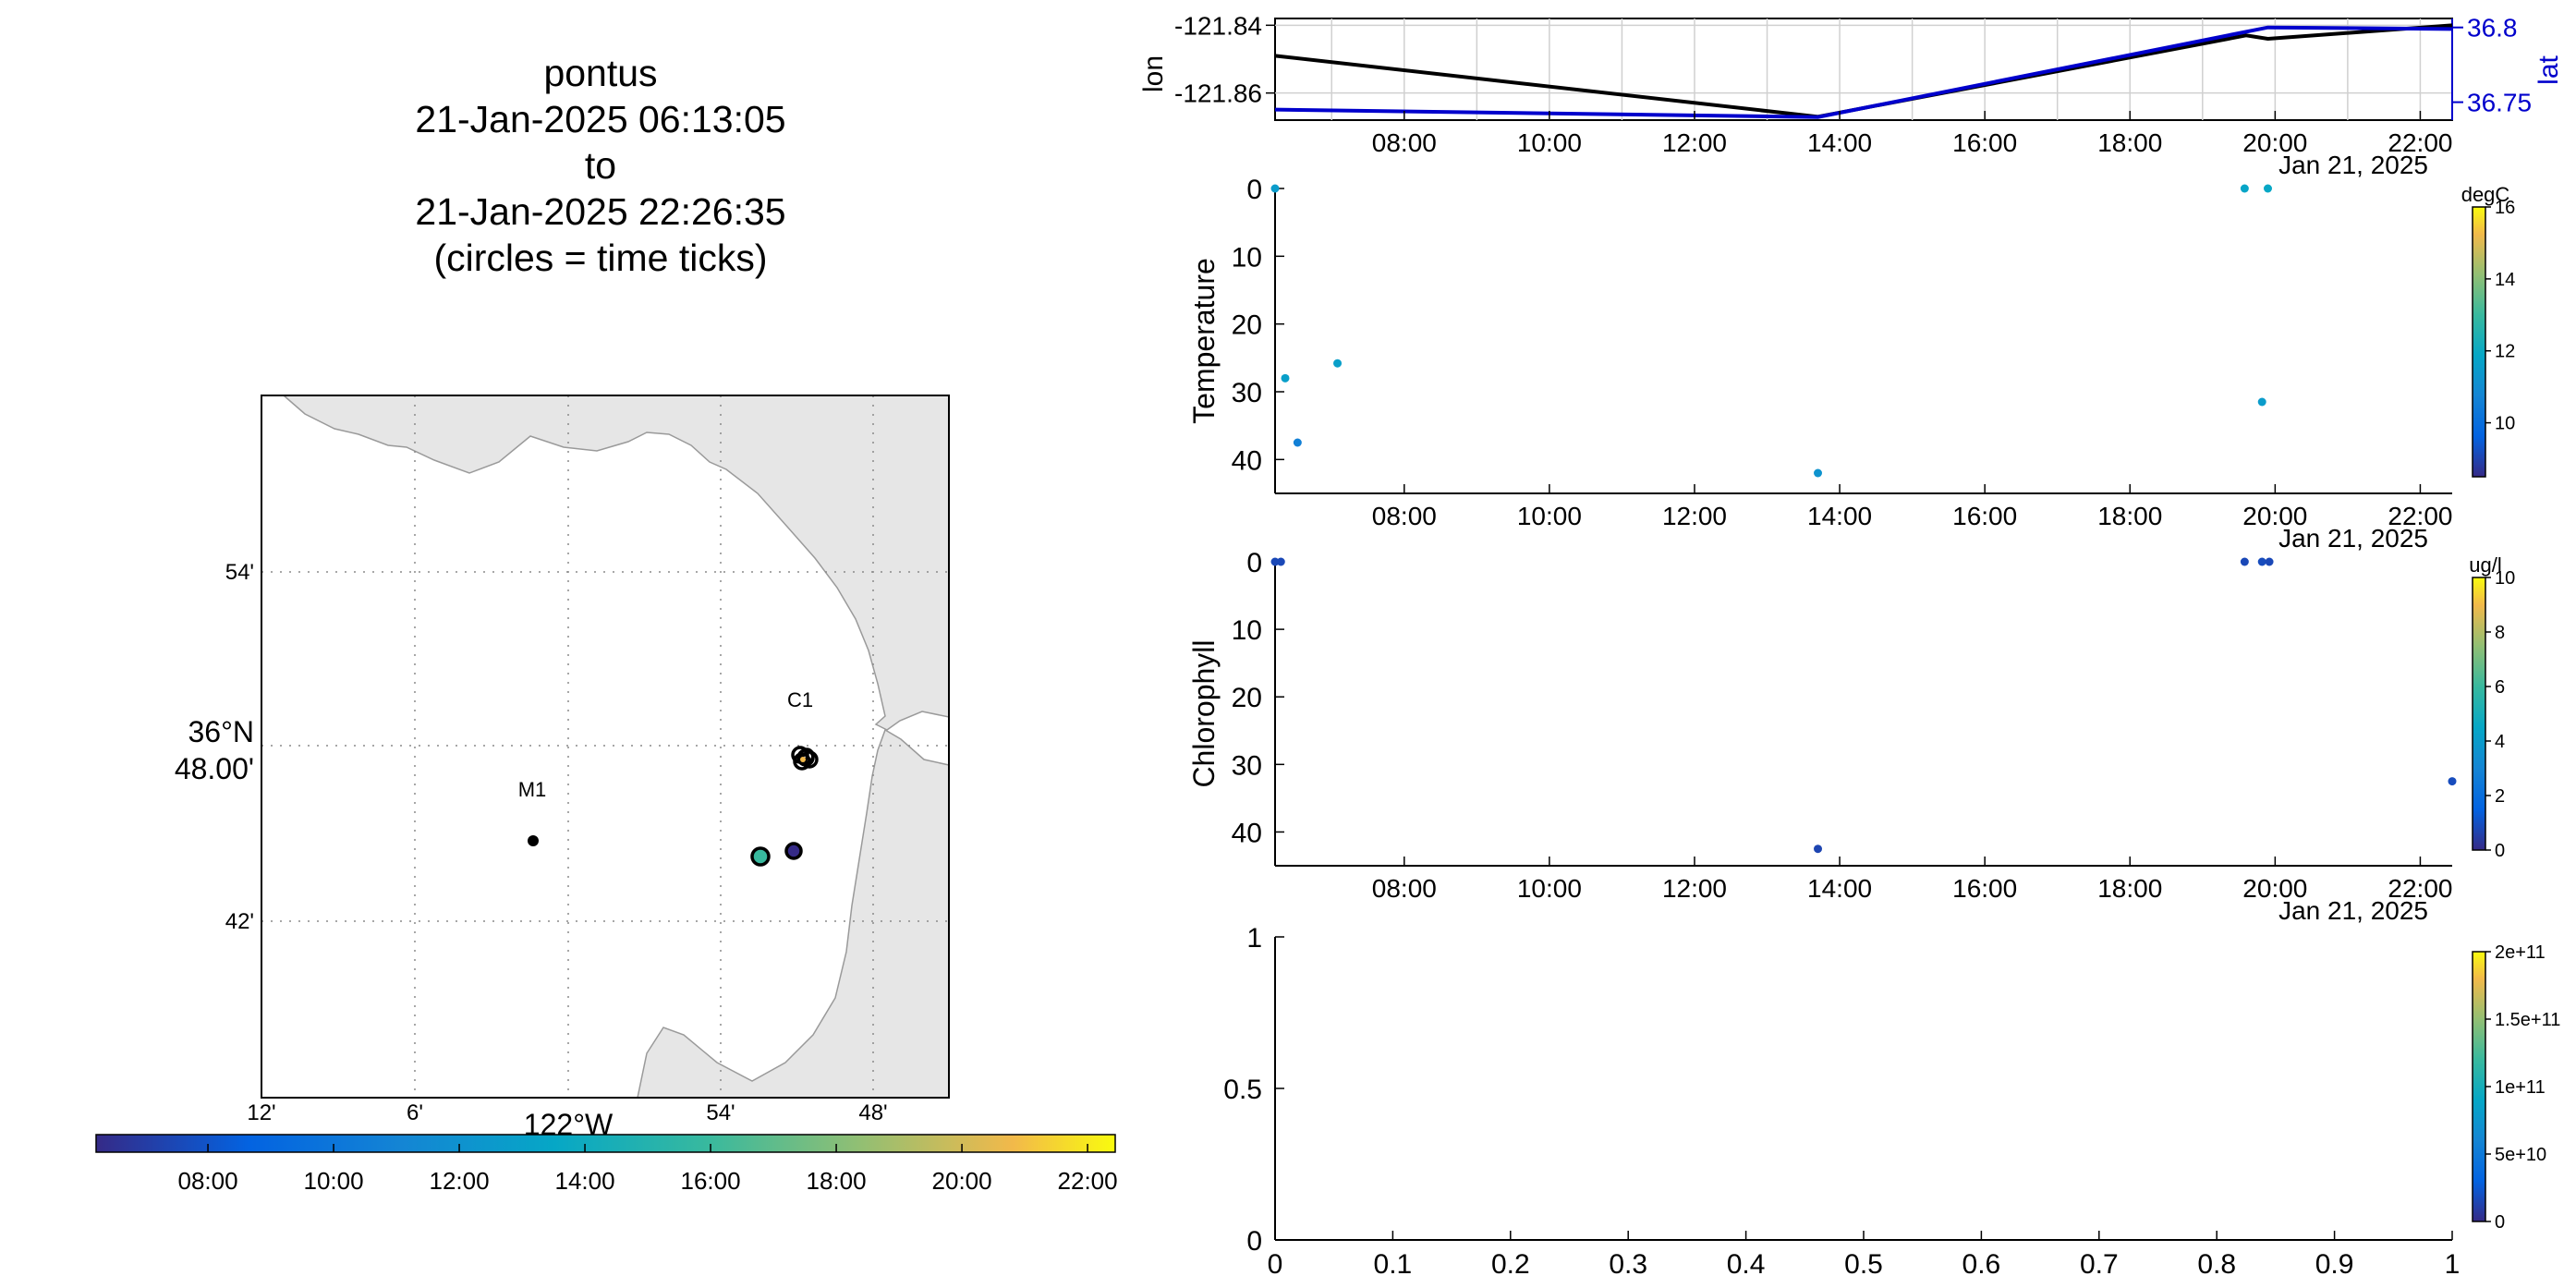  I want to click on lat-y-tick-label: 36.8, so click(2492, 28).